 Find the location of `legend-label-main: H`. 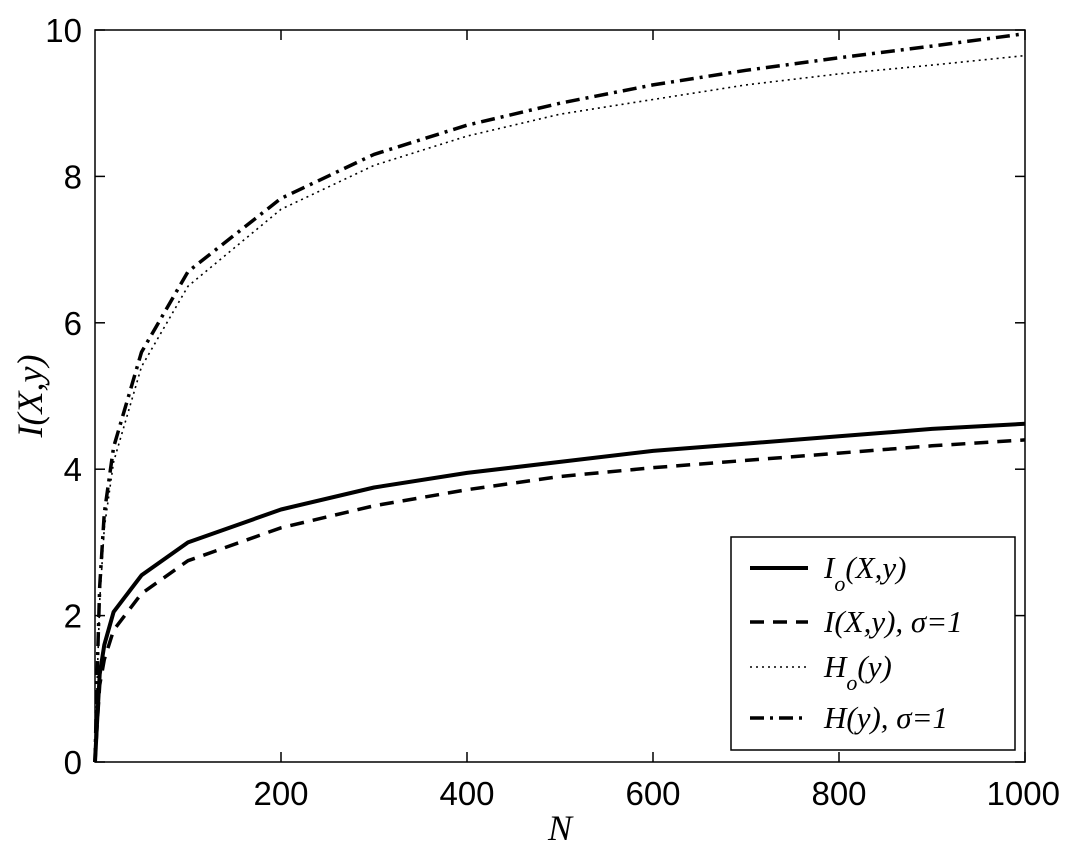

legend-label-main: H is located at coordinates (835, 666).